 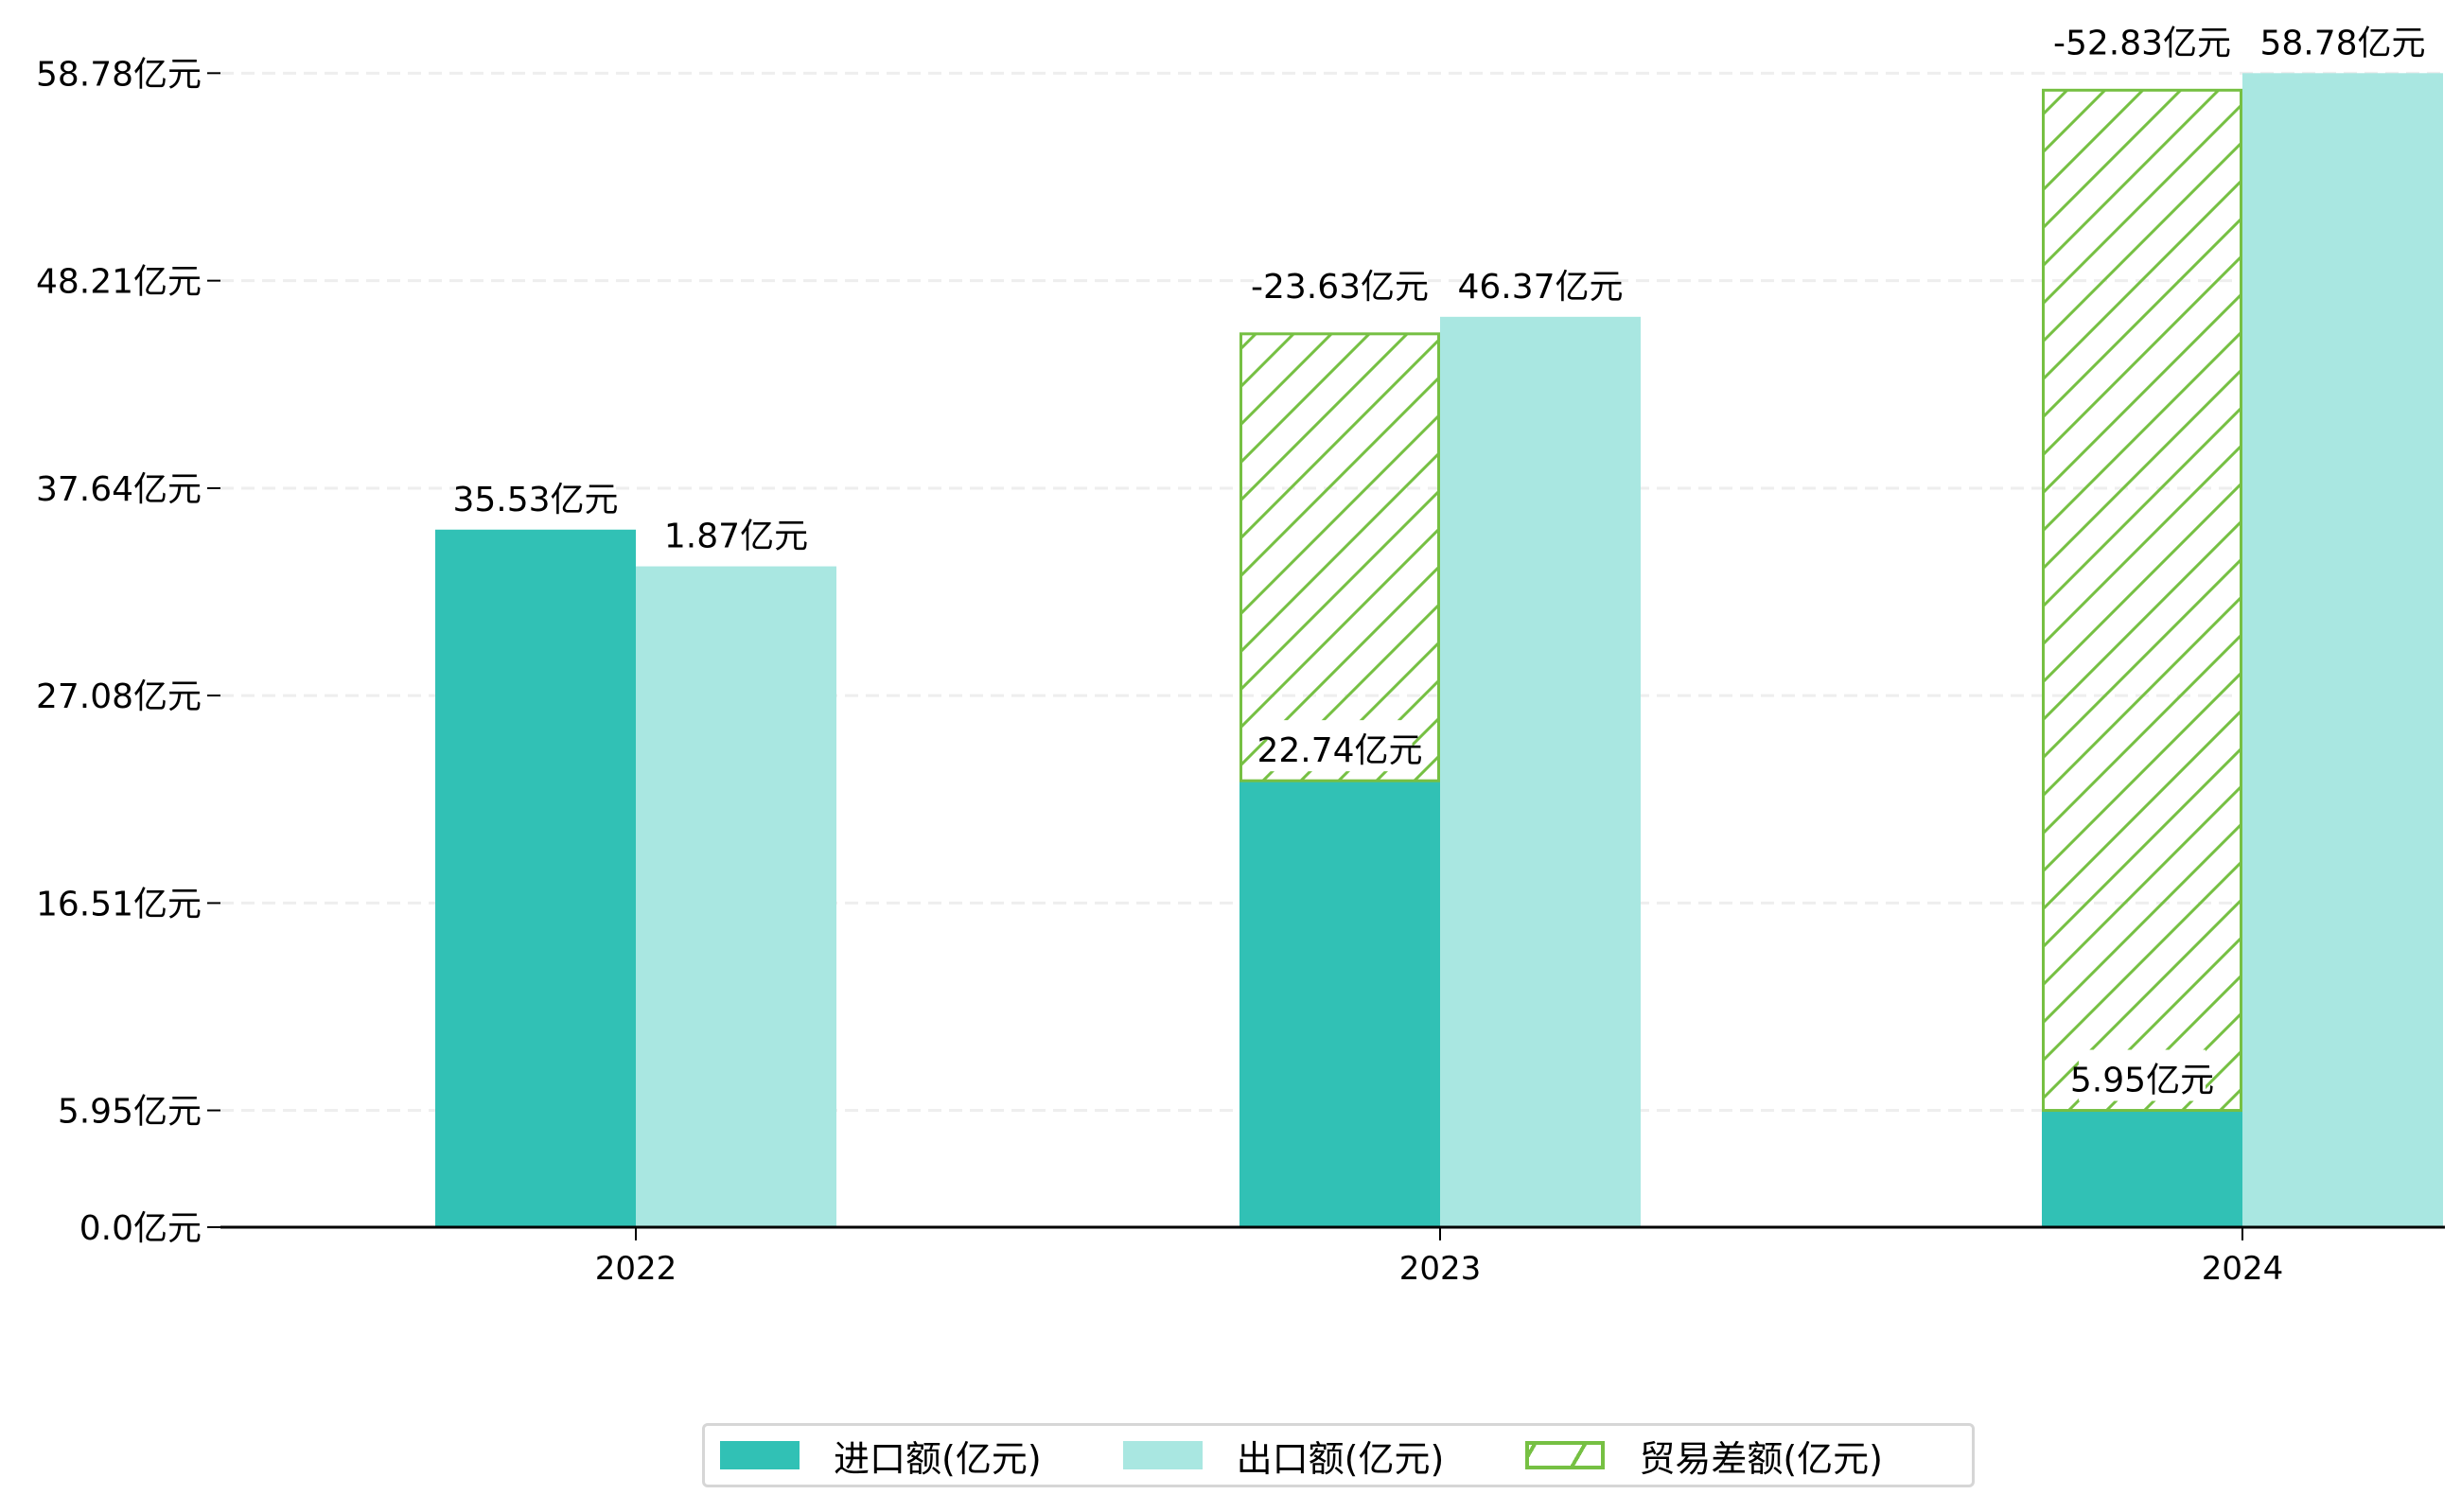 I want to click on legend-label: 进口额(亿元), so click(x=938, y=1458).